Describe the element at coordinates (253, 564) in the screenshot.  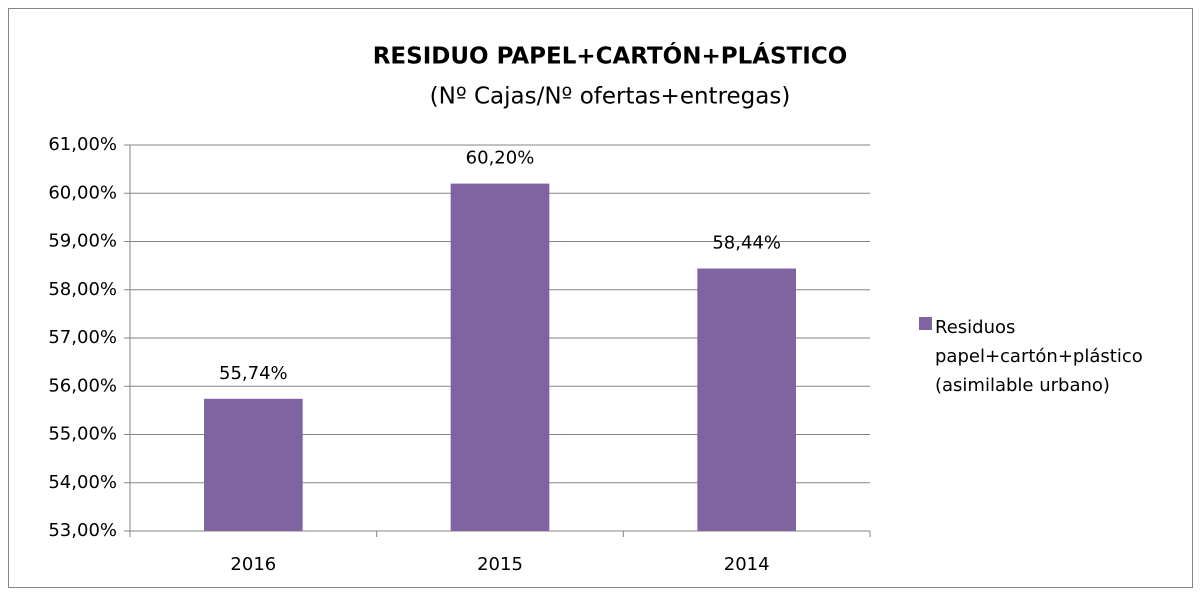
I see `x-tick-label: 2016` at that location.